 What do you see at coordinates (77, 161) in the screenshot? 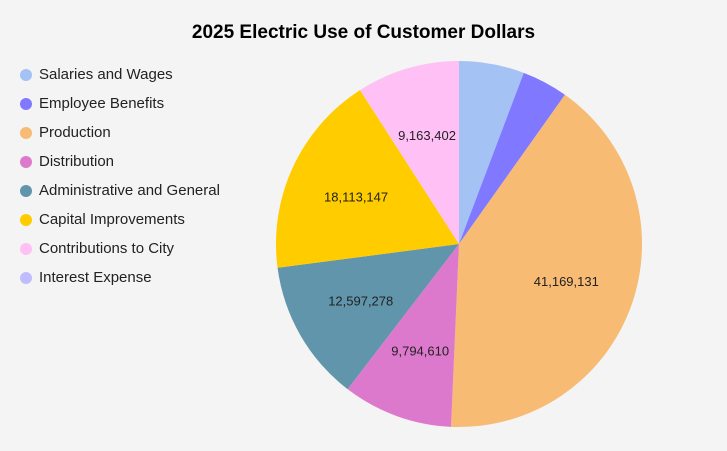
I see `legend-label: Distribution` at bounding box center [77, 161].